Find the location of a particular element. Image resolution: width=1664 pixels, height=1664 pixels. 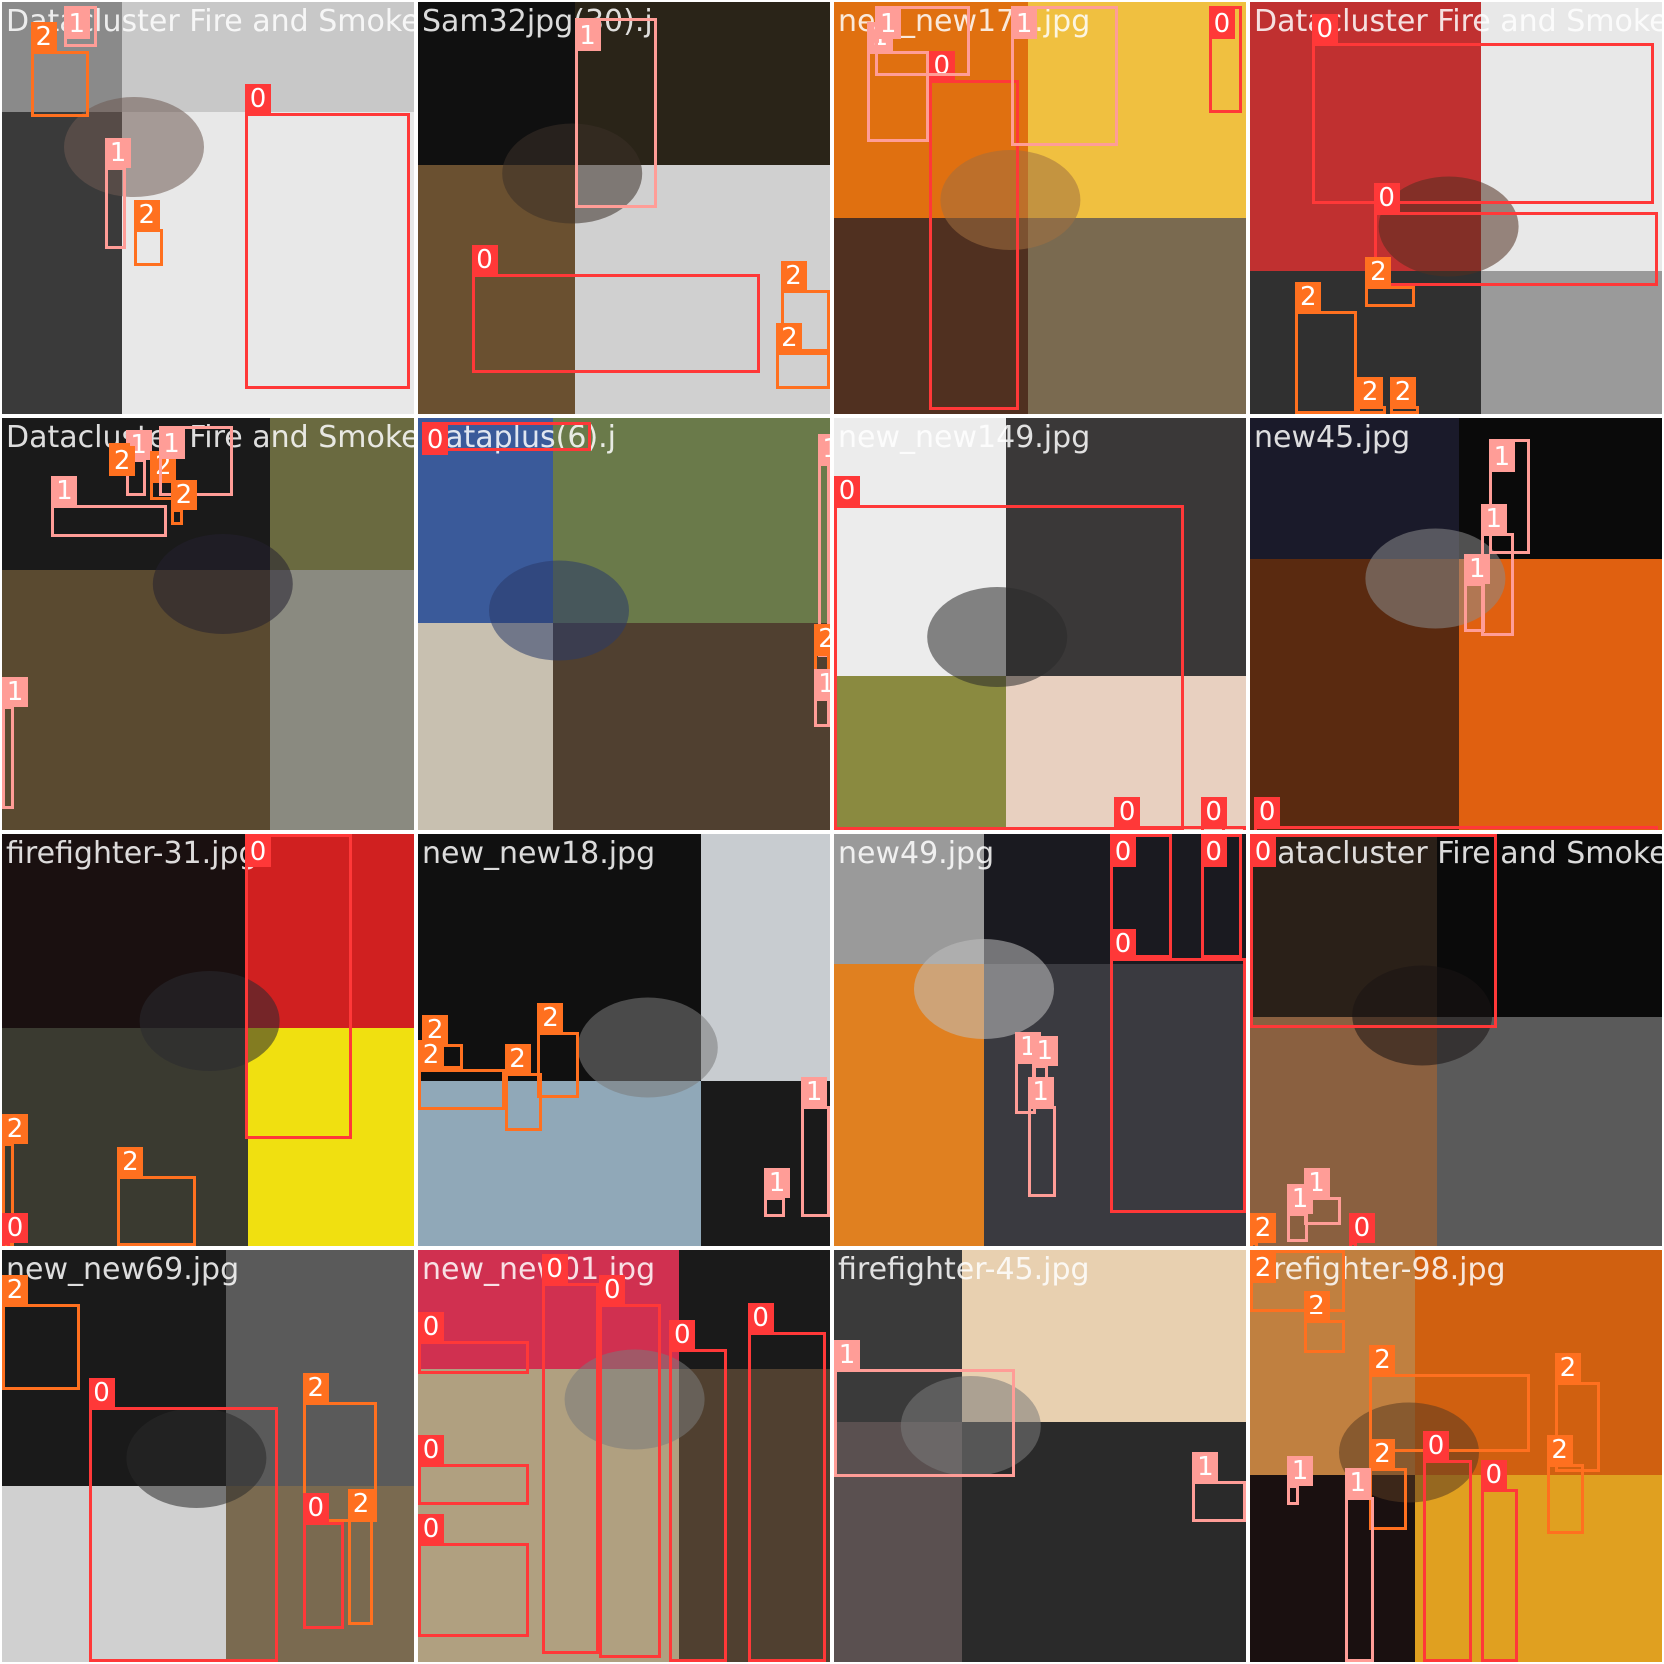

mosaic-tile: new_new18.jpg 2 2 2 2 1 1 is located at coordinates (624, 1040).